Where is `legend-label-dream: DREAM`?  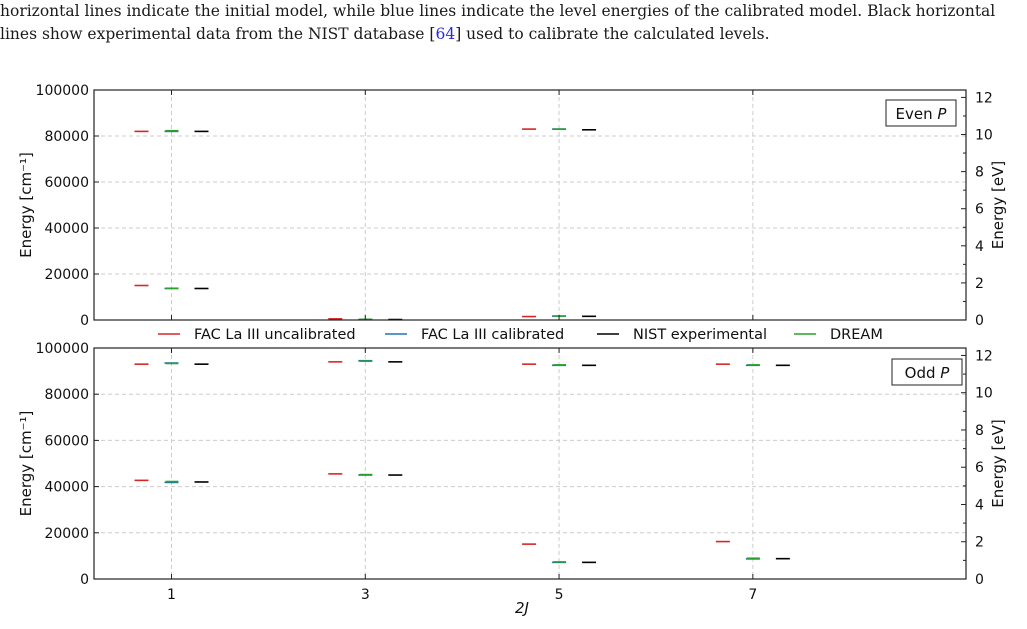
legend-label-dream: DREAM is located at coordinates (856, 335).